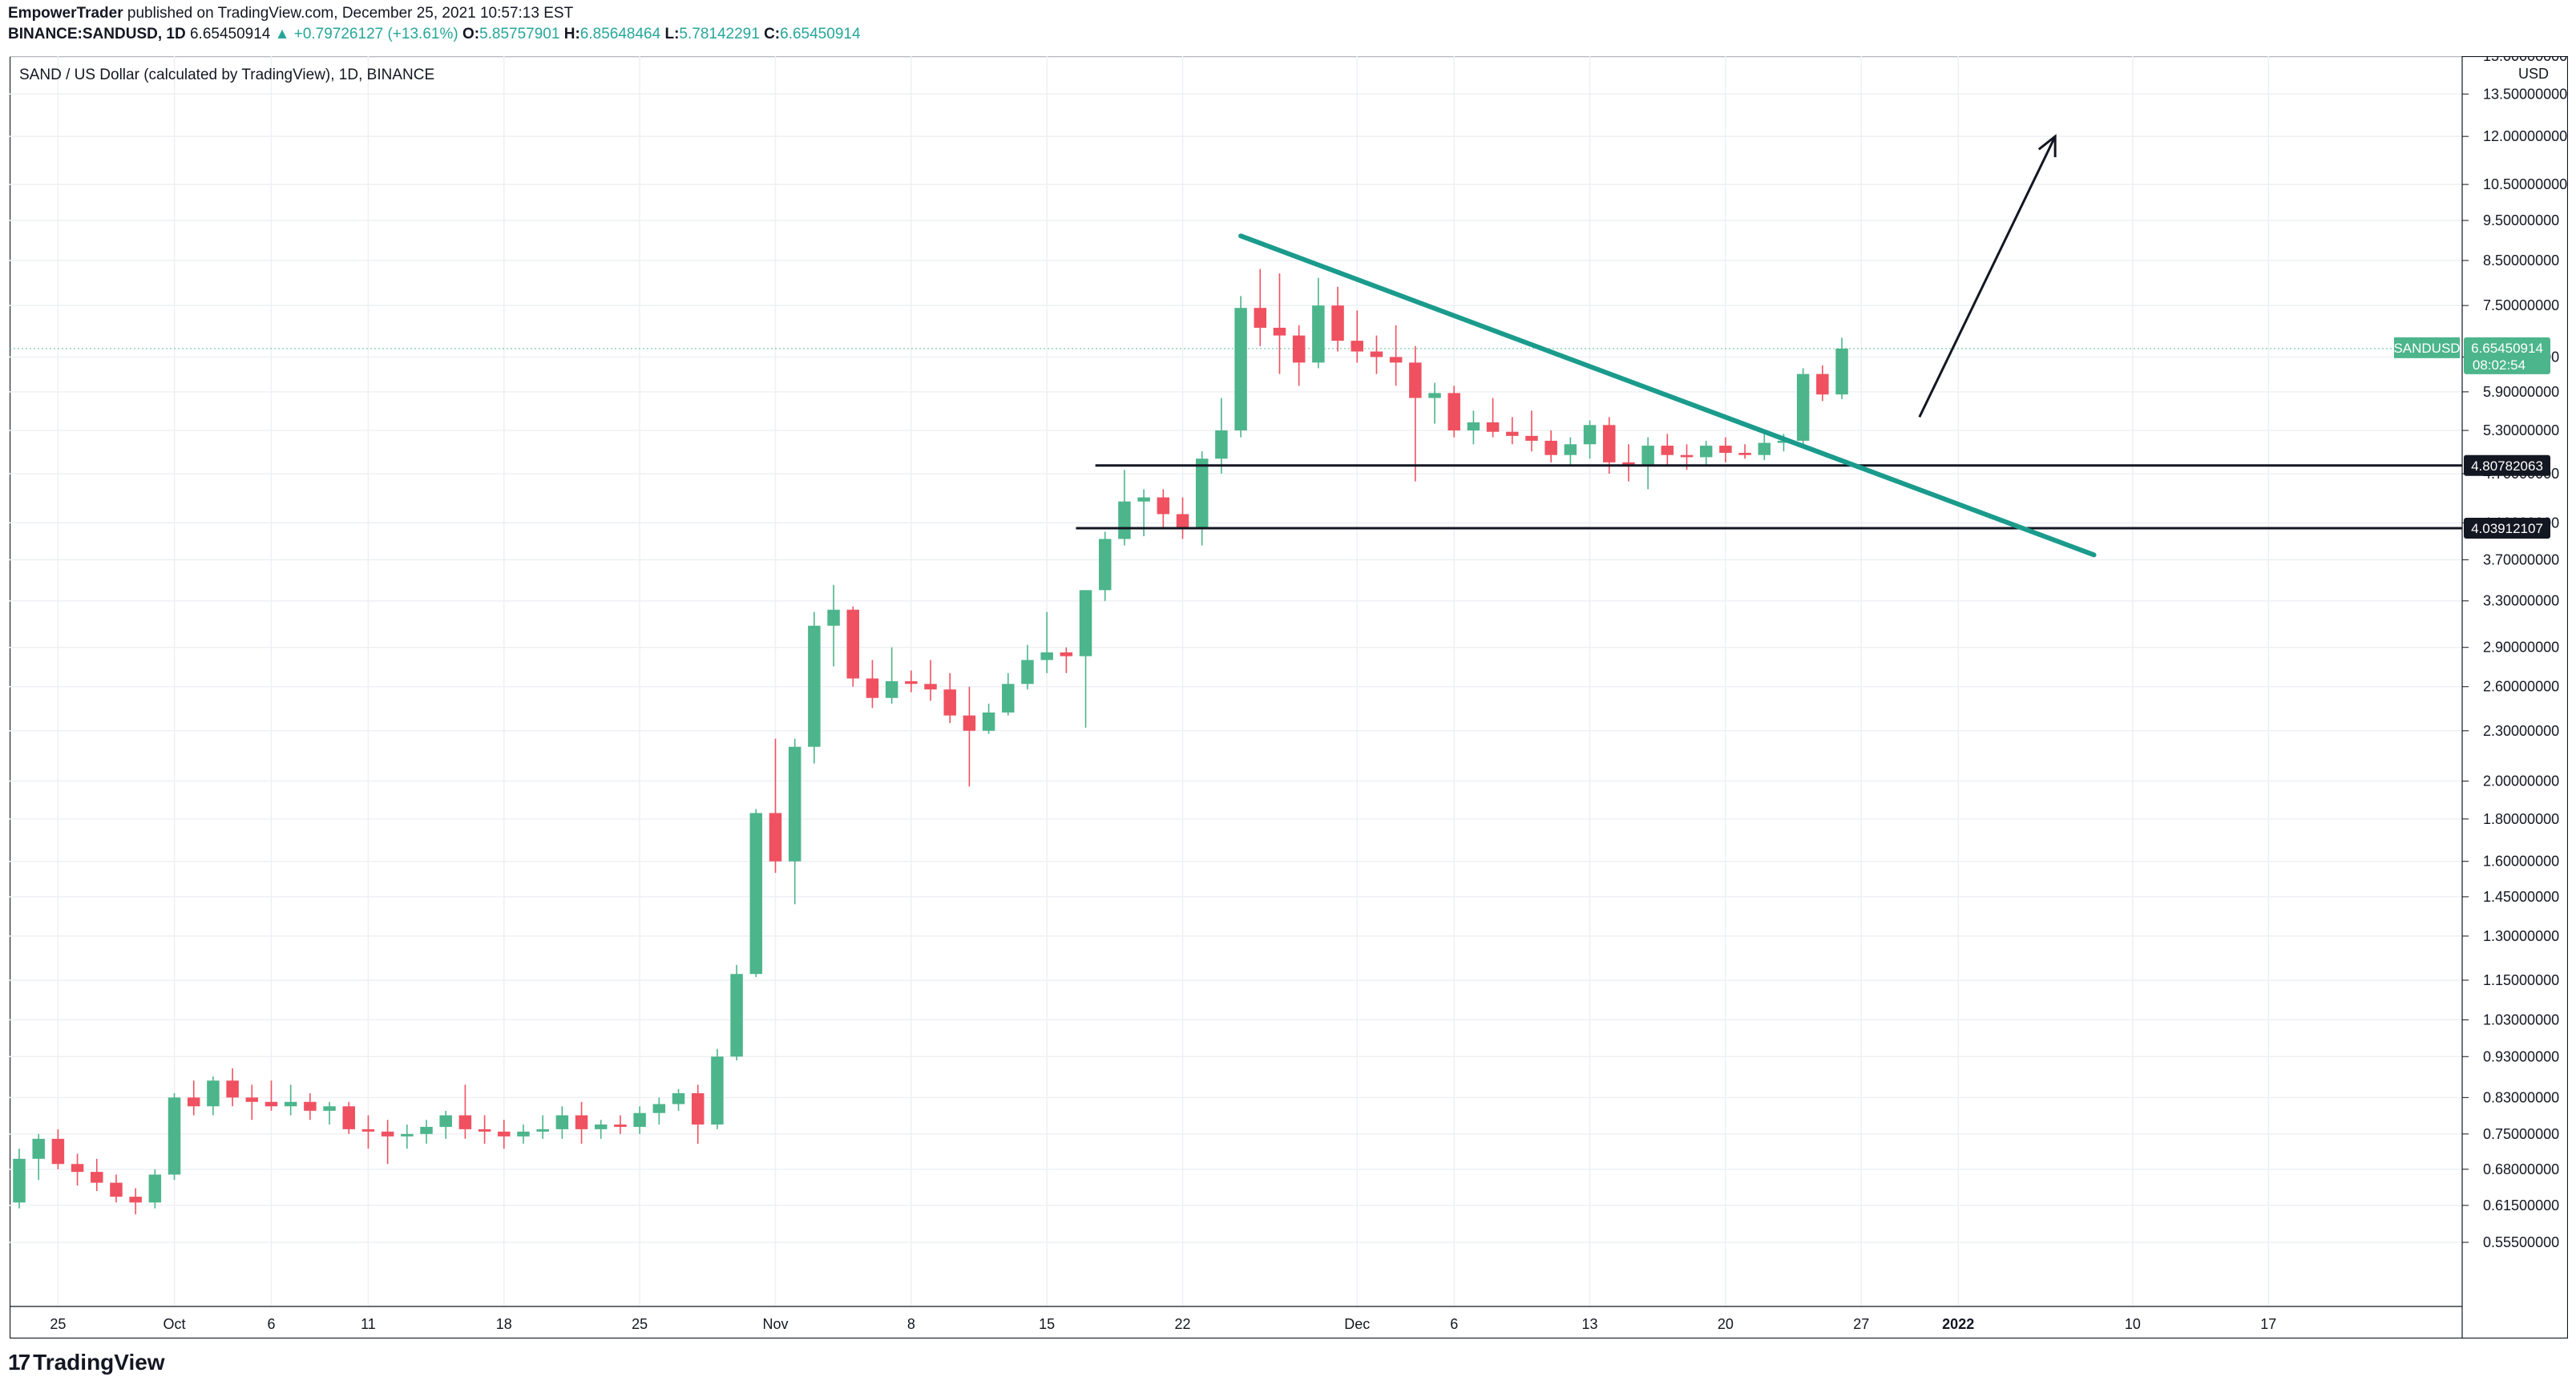  I want to click on y-tick-label: 0.75000000, so click(2521, 1134).